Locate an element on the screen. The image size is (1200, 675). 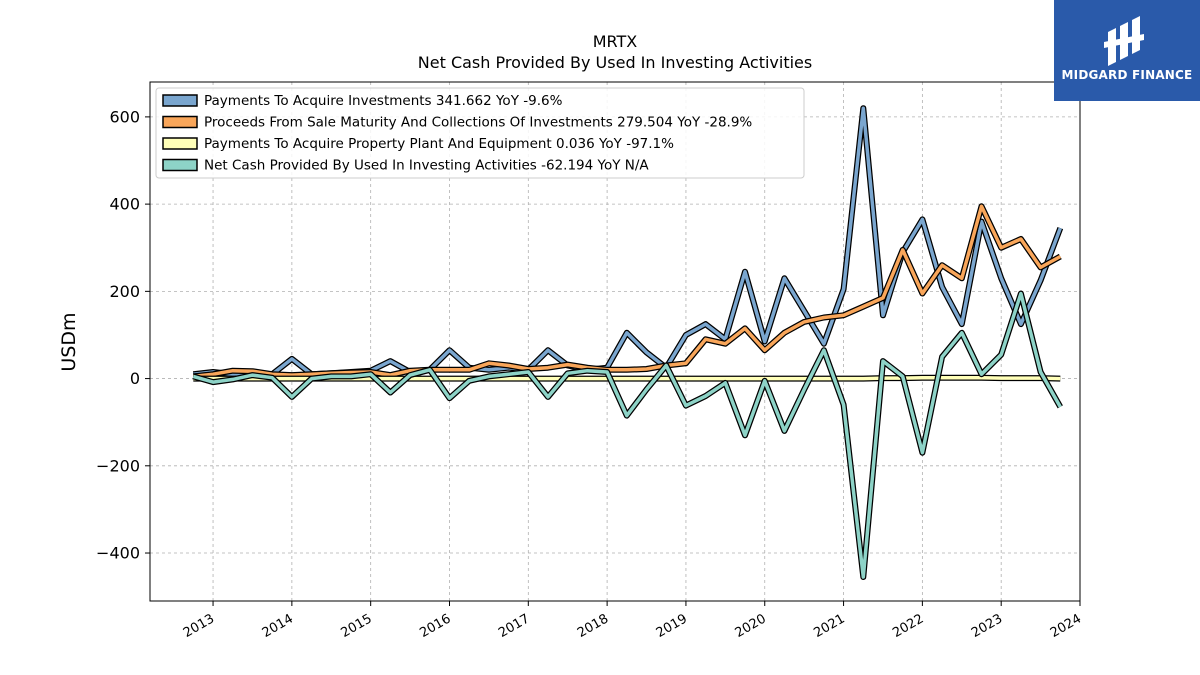
x-tick-label: 2017 is located at coordinates (514, 626).